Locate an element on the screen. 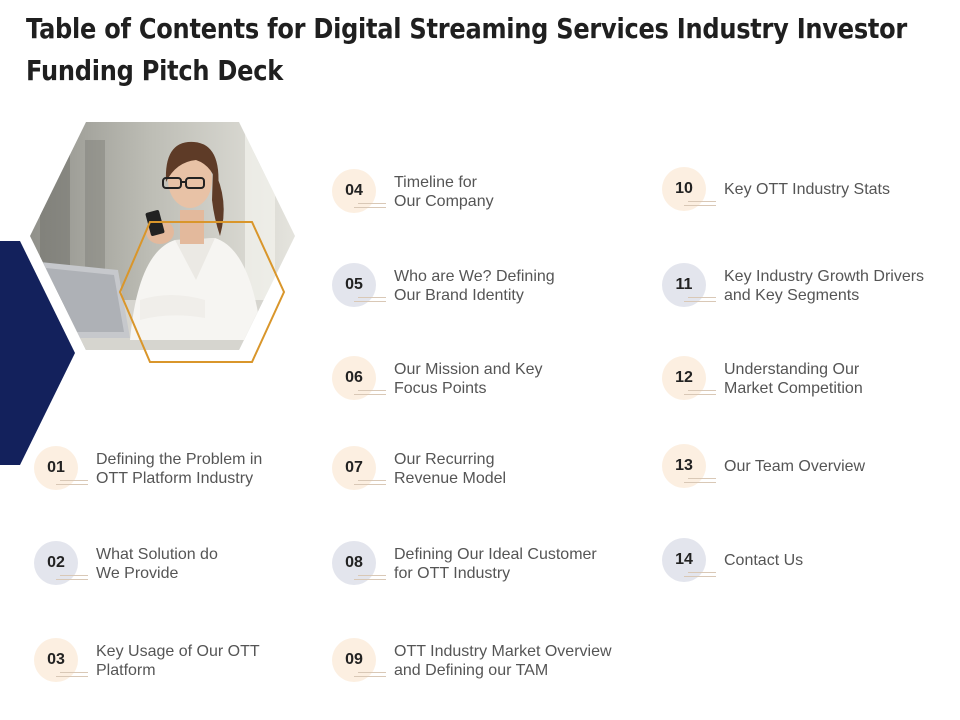 This screenshot has width=960, height=720. toc-label: Our Team Overview is located at coordinates (842, 466).